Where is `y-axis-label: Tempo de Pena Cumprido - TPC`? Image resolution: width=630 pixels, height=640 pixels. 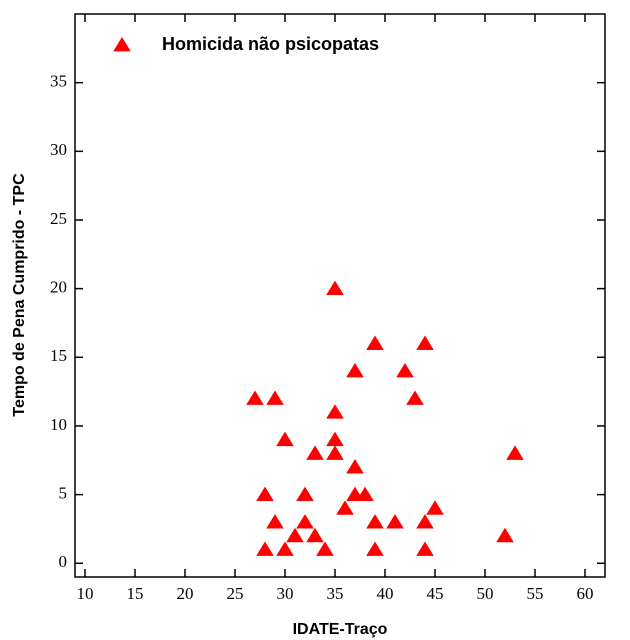
y-axis-label: Tempo de Pena Cumprido - TPC is located at coordinates (19, 295).